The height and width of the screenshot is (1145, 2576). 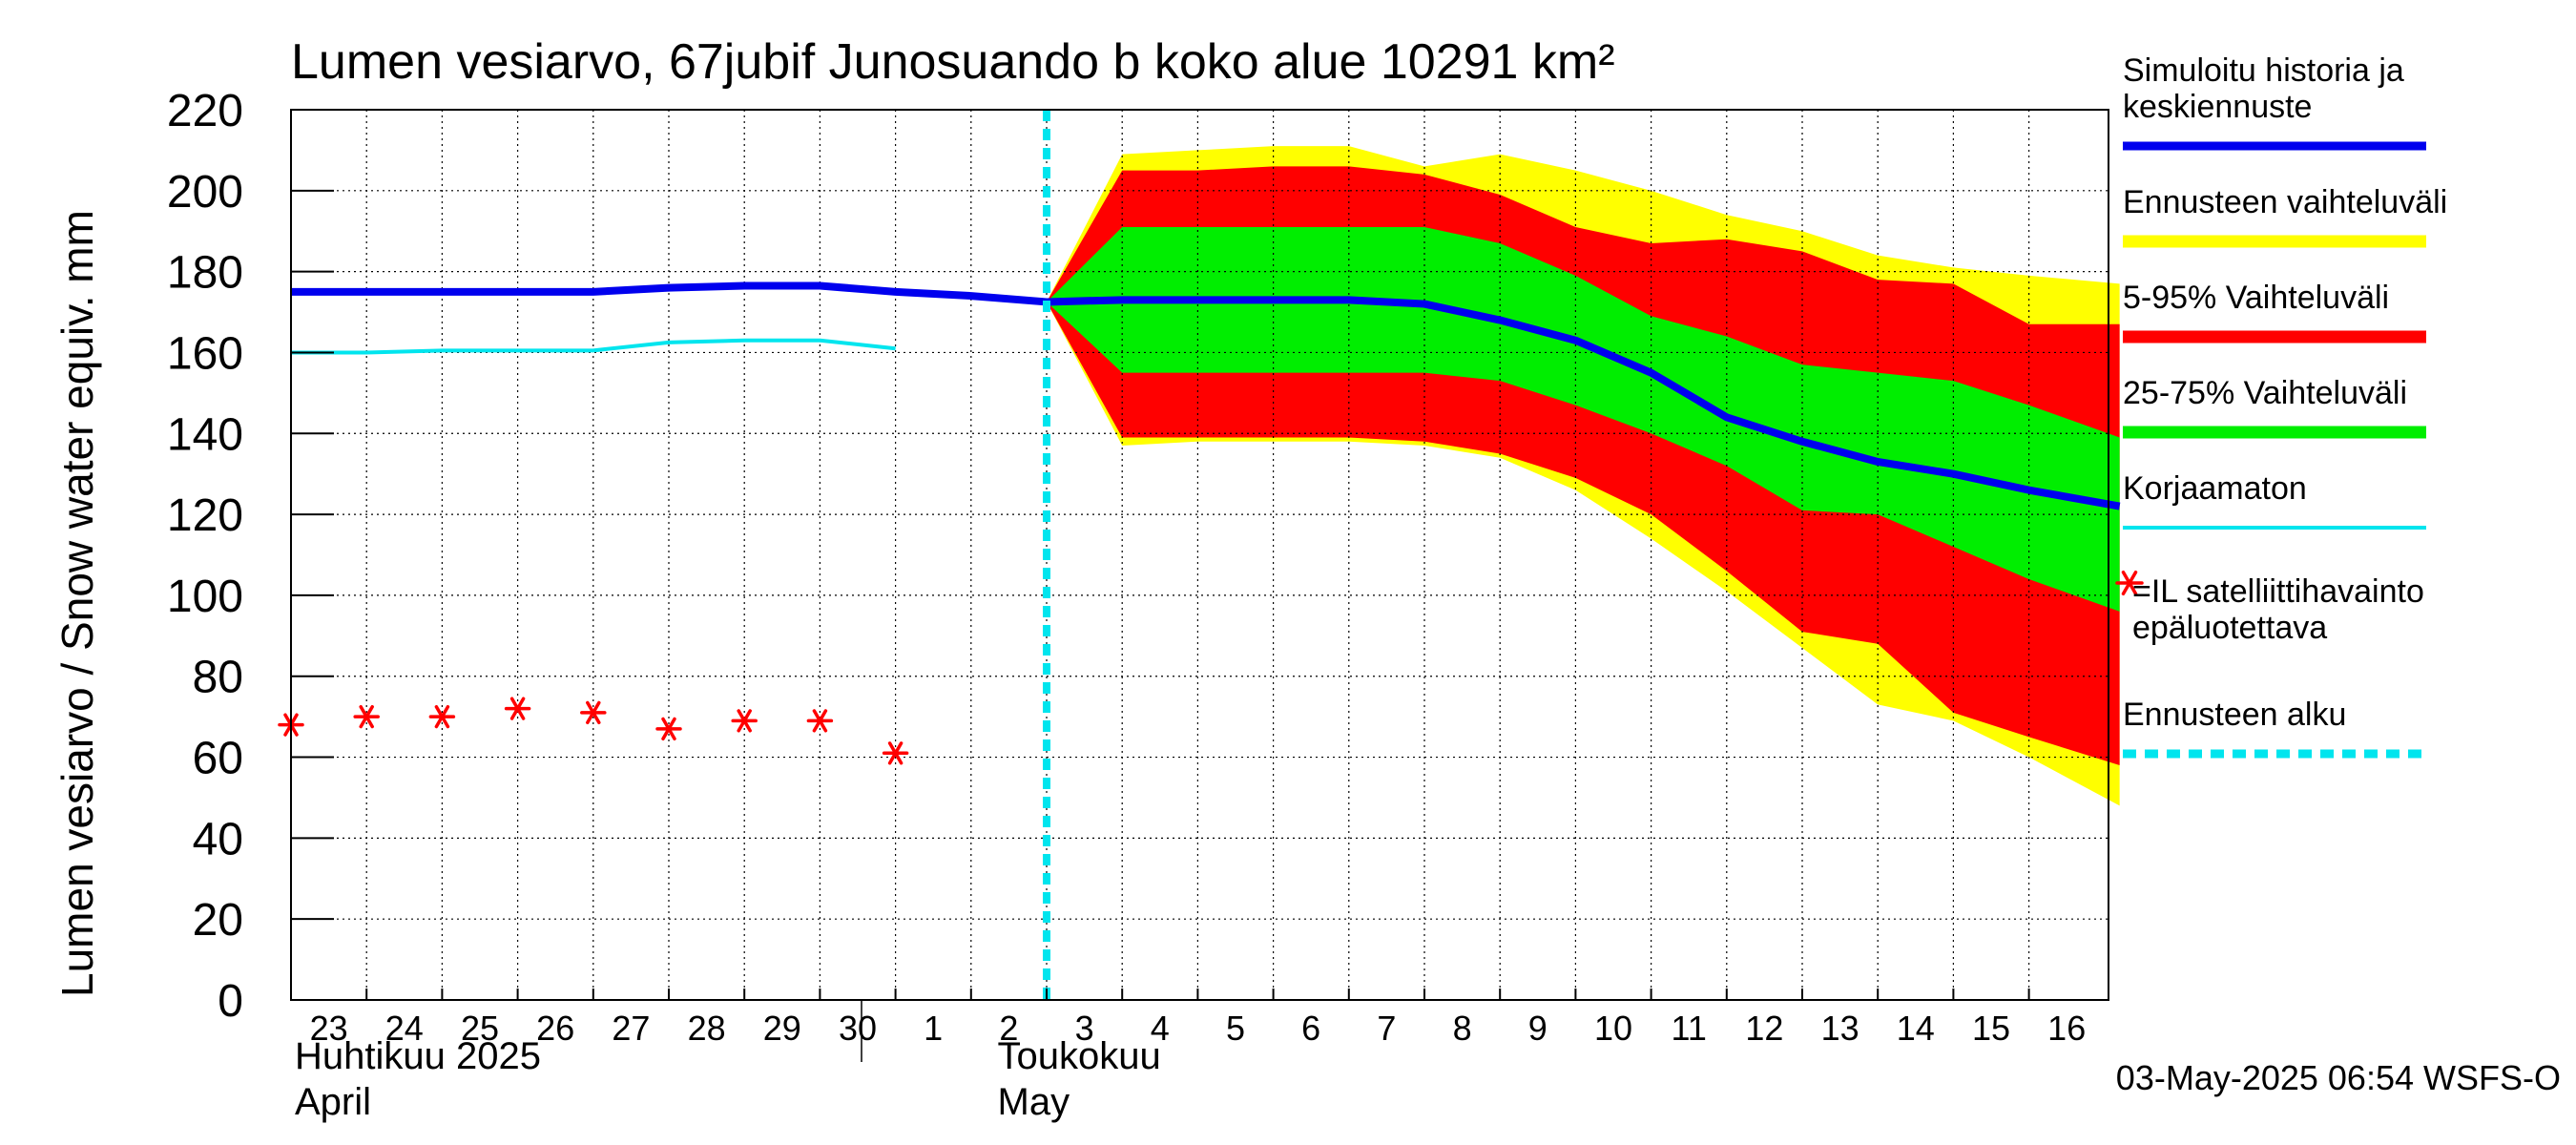 What do you see at coordinates (1310, 1029) in the screenshot?
I see `x-tick-label: 6` at bounding box center [1310, 1029].